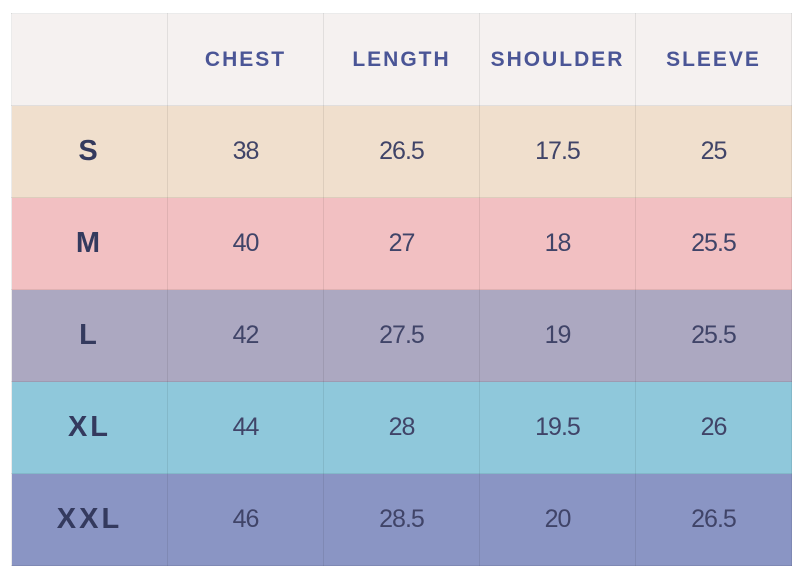  I want to click on measure-cell: 38, so click(245, 151).